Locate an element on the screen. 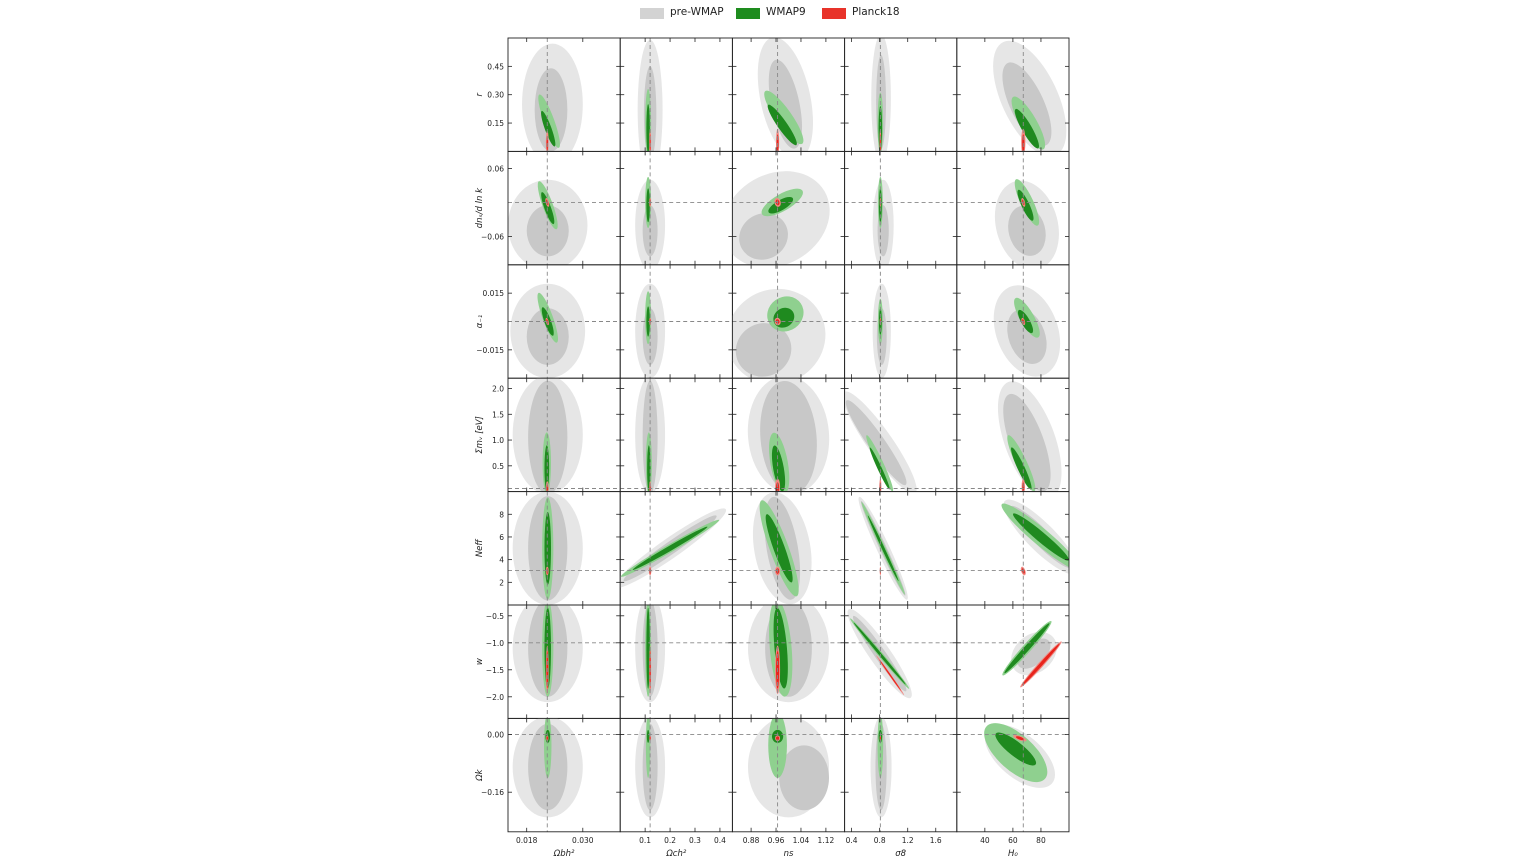  x-tick-label: 1.04 is located at coordinates (801, 840).